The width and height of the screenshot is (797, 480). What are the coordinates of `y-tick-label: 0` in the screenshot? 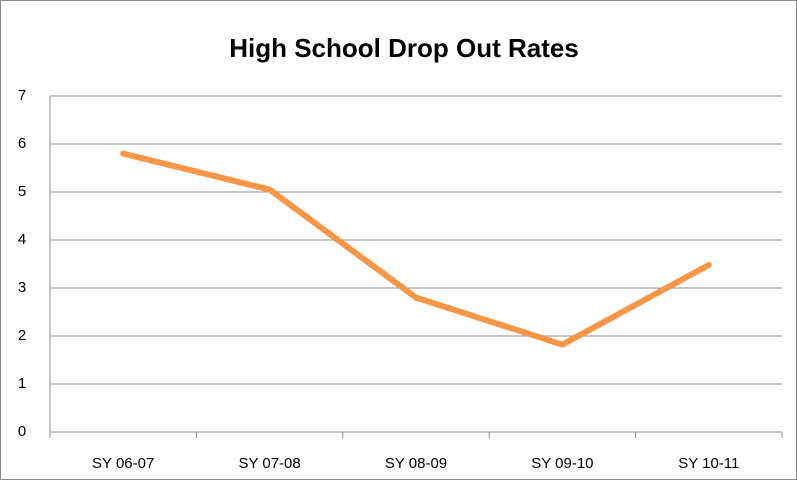 It's located at (22, 431).